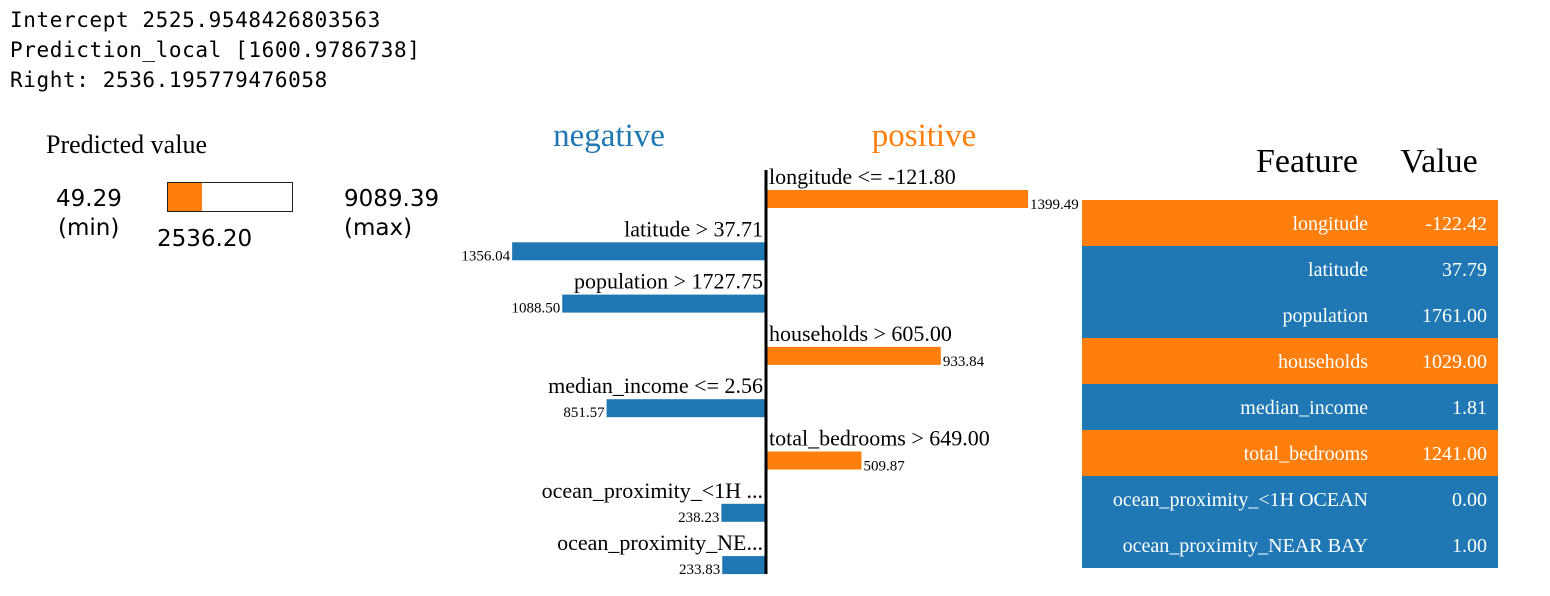 The height and width of the screenshot is (596, 1550). I want to click on table-value-2: 1761.00, so click(1454, 316).